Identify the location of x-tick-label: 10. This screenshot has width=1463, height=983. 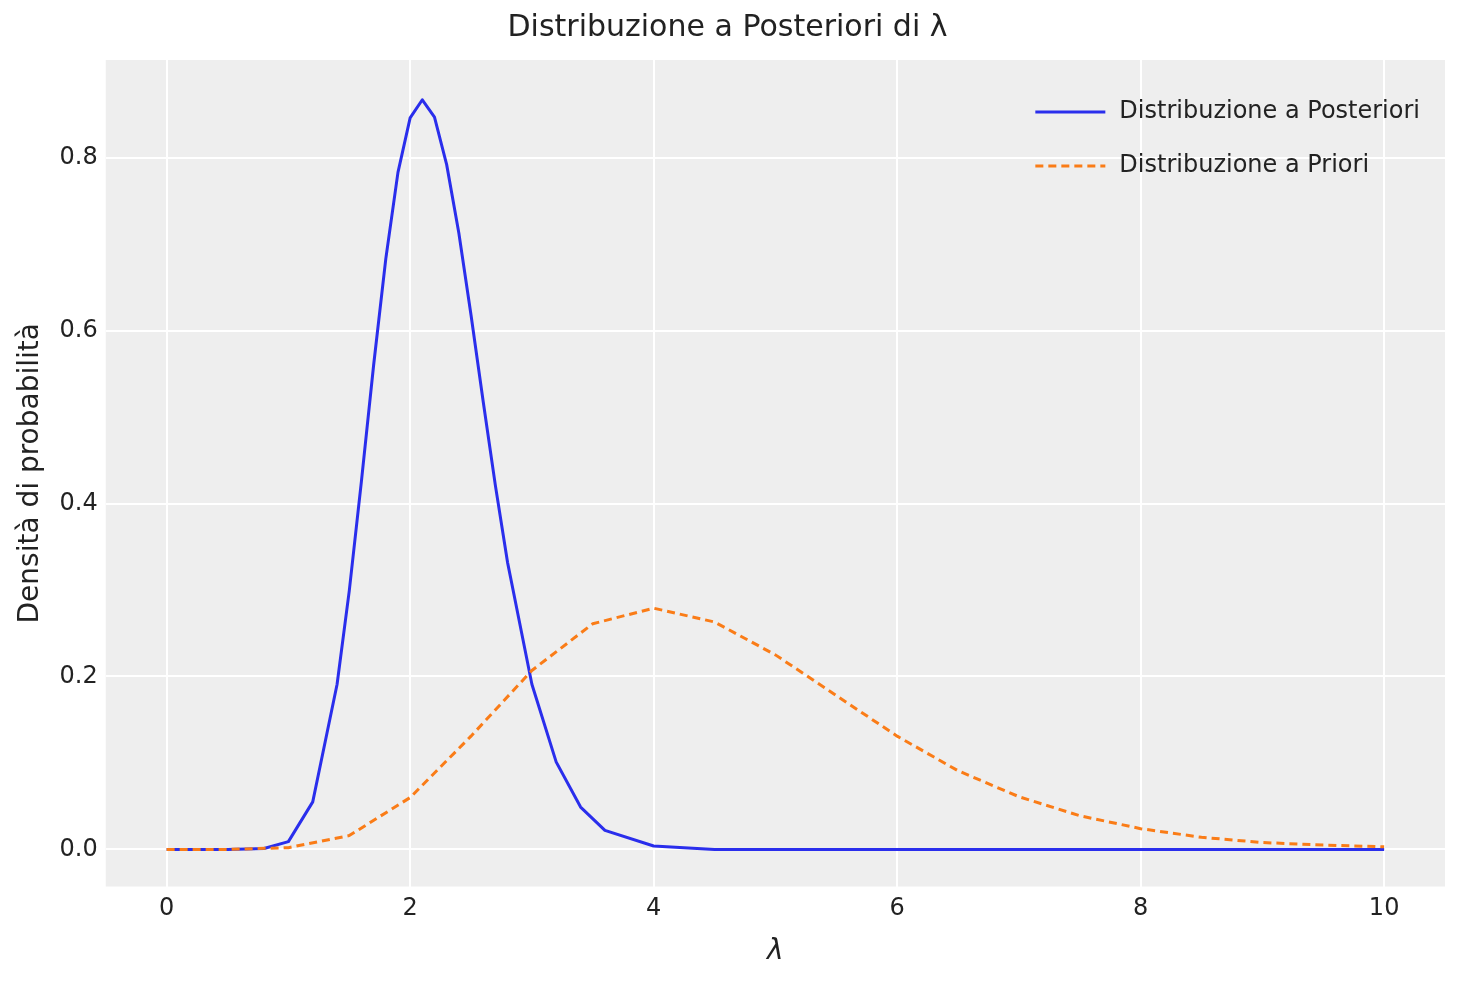
(1384, 907).